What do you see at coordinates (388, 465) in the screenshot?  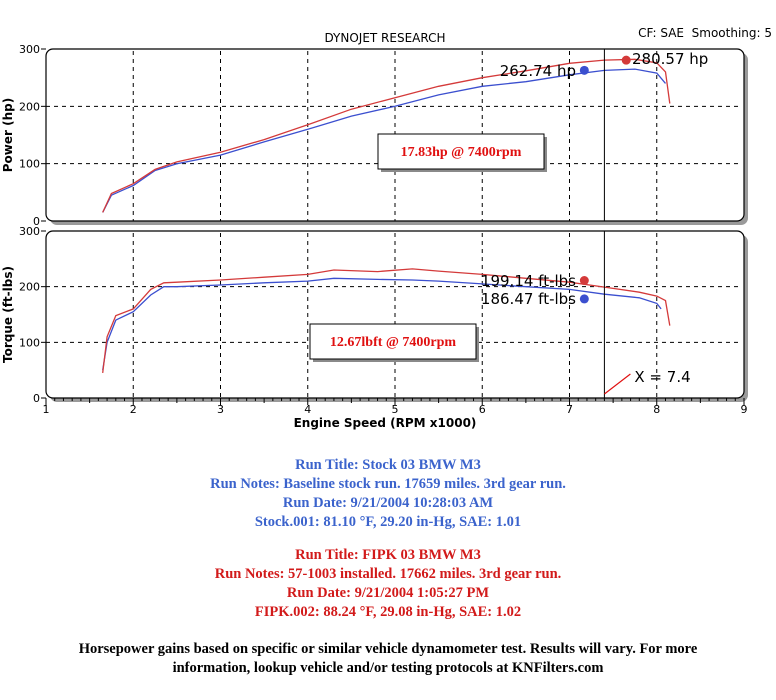 I see `stock-run-title: Run Title: Stock 03 BMW M3` at bounding box center [388, 465].